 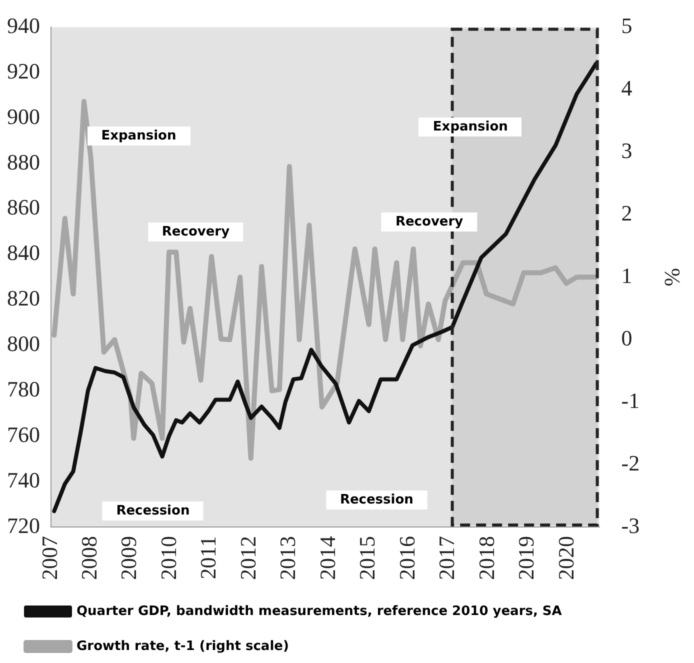 What do you see at coordinates (23, 207) in the screenshot?
I see `y-tick-label: 860` at bounding box center [23, 207].